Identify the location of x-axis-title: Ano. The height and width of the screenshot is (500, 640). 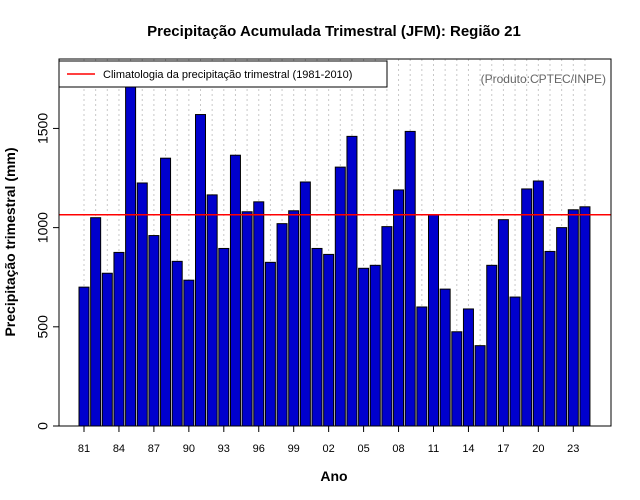
(333, 476).